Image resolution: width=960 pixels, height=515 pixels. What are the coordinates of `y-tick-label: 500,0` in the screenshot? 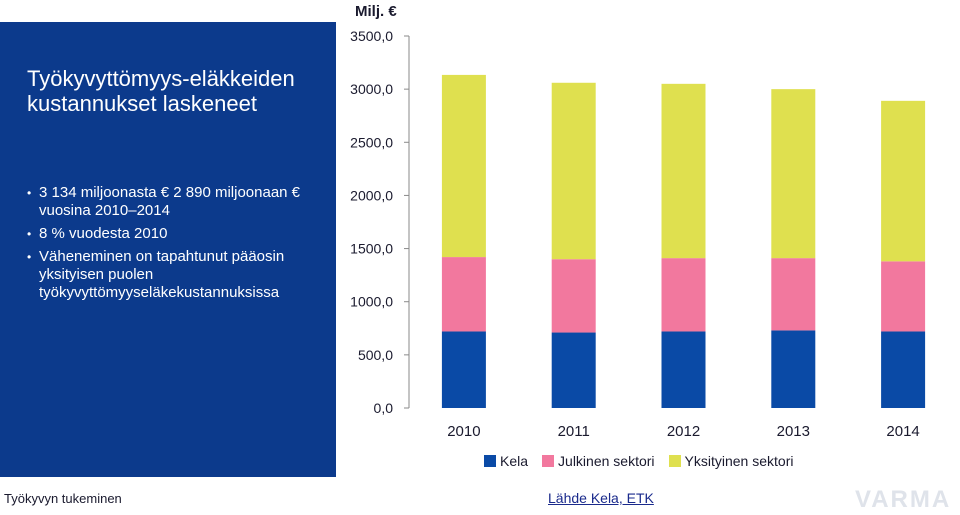 It's located at (375, 355).